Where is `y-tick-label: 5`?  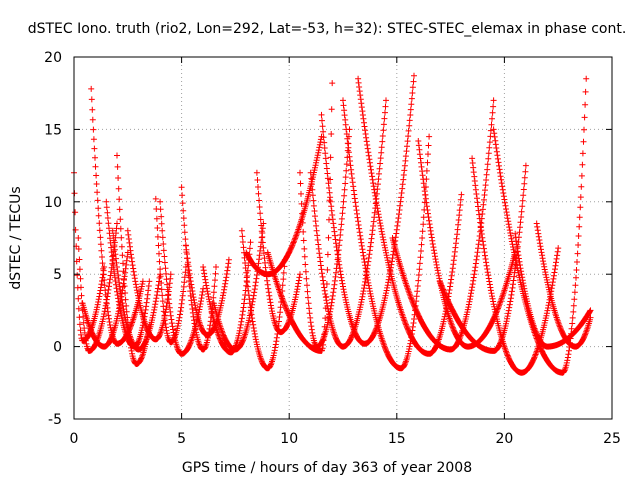
y-tick-label: 5 is located at coordinates (57, 275).